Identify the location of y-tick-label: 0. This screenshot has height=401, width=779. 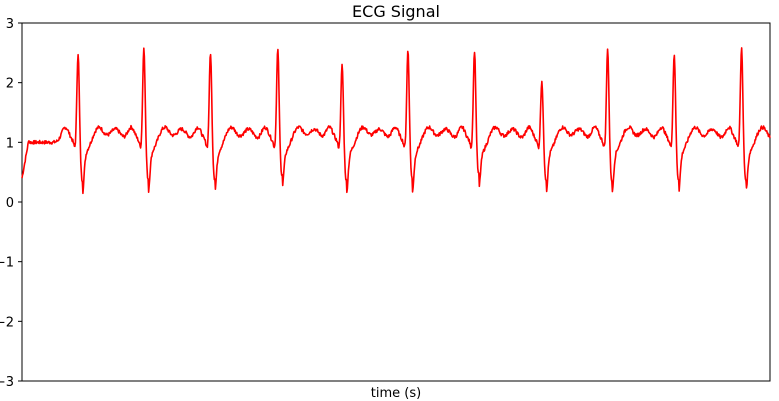
(10, 203).